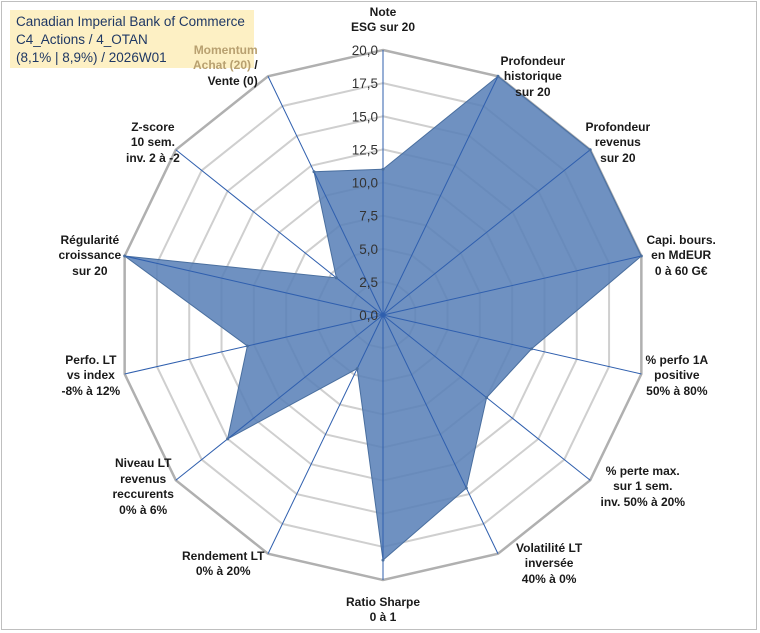  I want to click on axis-label-line: Achat (20) /, so click(225, 65).